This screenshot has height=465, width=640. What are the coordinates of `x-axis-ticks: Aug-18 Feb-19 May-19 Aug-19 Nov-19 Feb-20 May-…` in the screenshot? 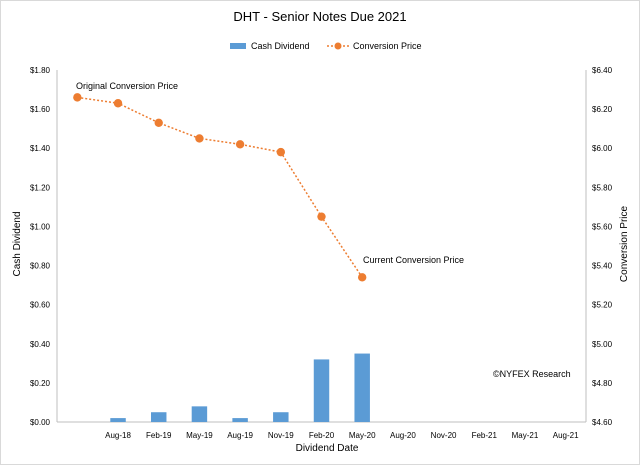 It's located at (342, 435).